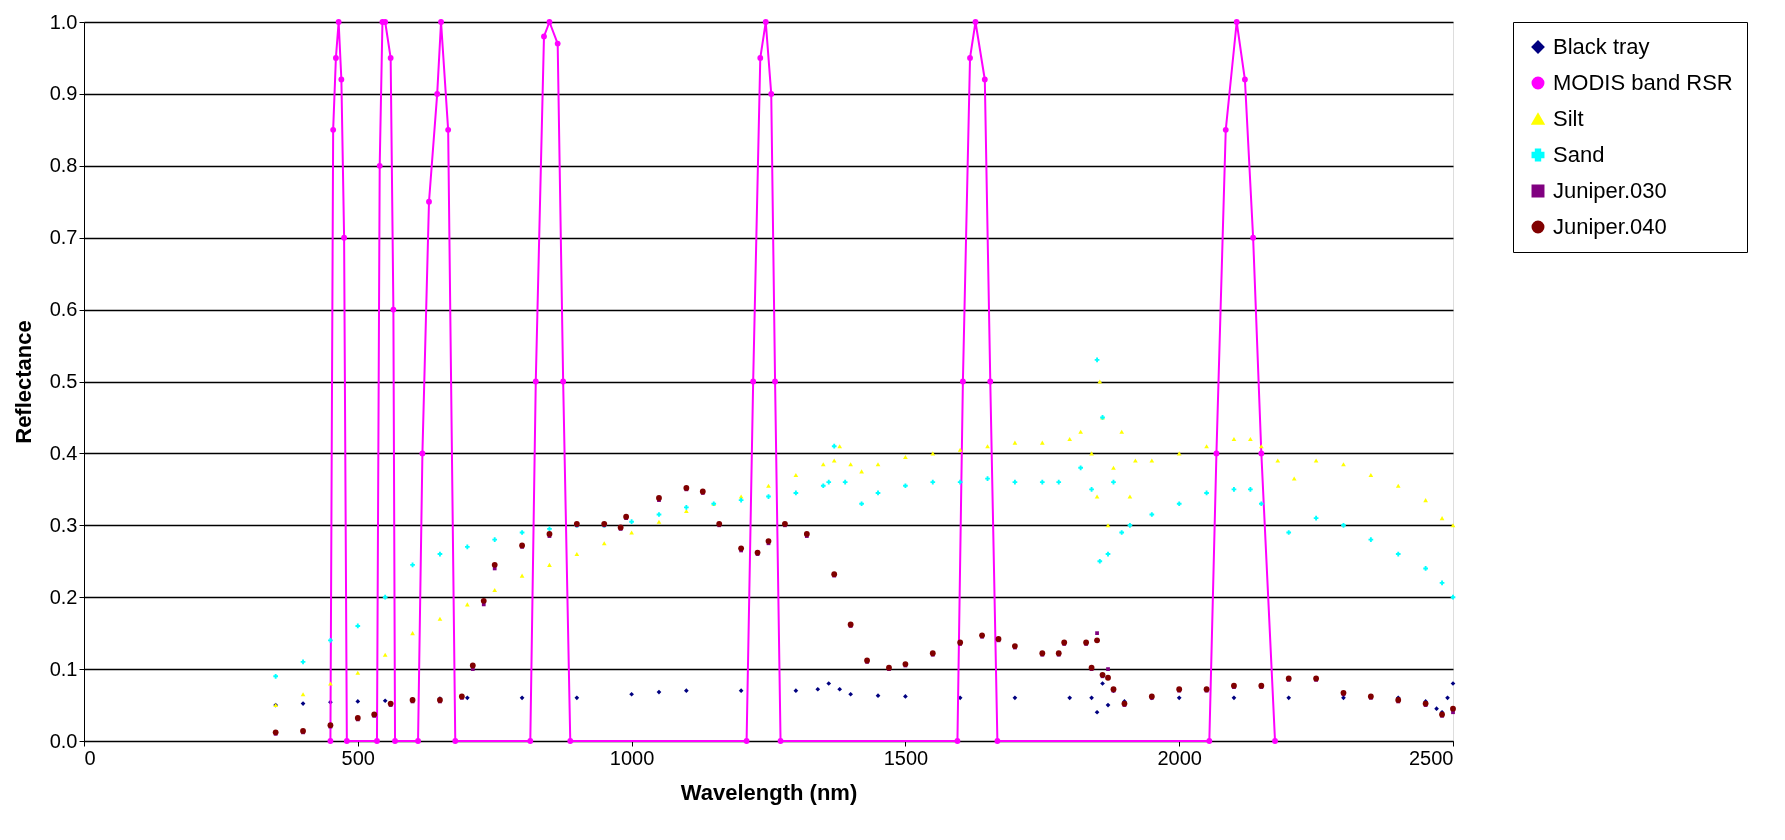  I want to click on legend-label: Juniper.030, so click(1610, 190).